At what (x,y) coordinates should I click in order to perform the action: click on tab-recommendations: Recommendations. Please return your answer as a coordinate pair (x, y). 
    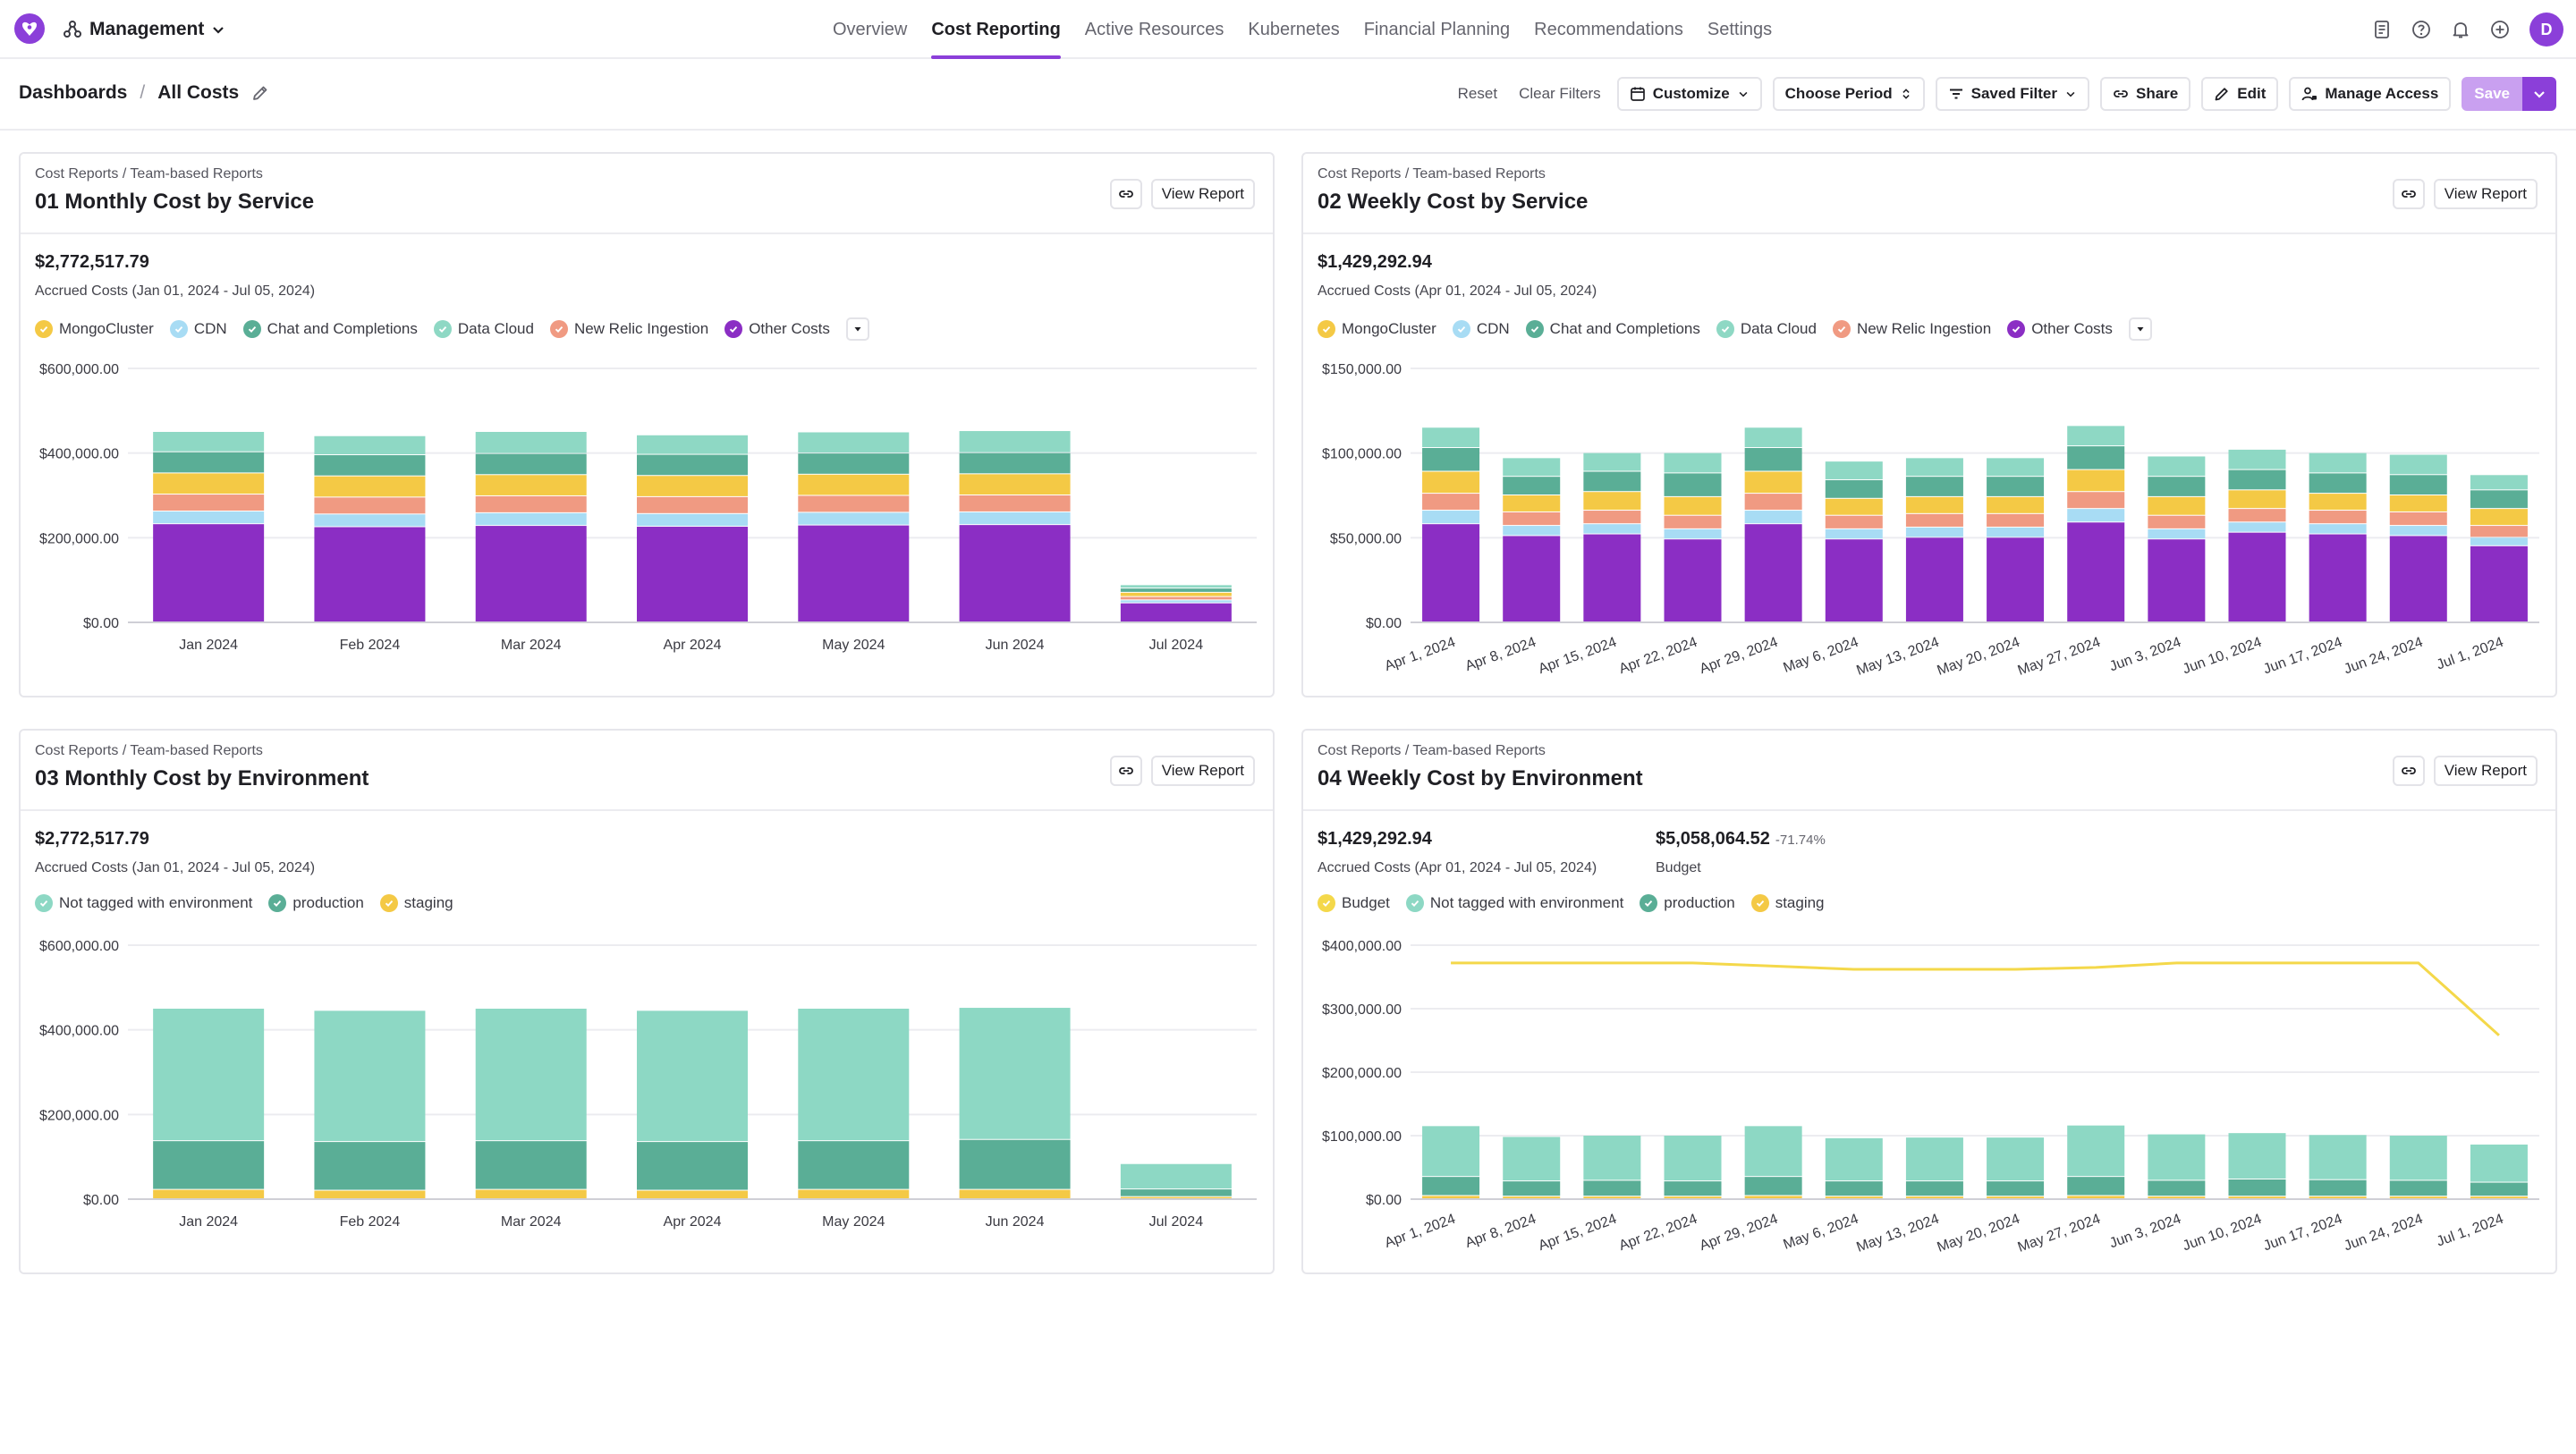
    Looking at the image, I should click on (1608, 30).